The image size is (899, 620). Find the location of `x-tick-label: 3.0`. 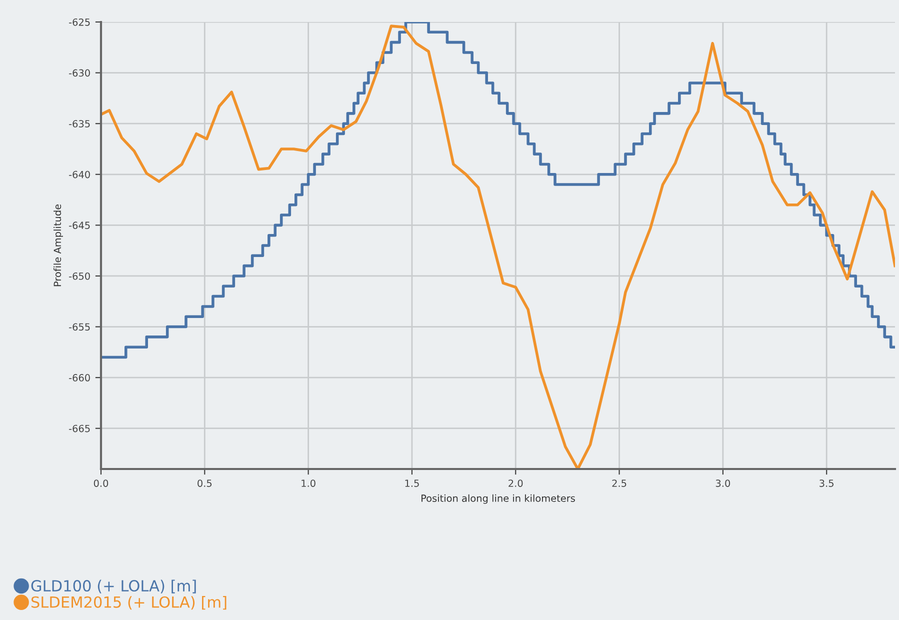

x-tick-label: 3.0 is located at coordinates (723, 483).